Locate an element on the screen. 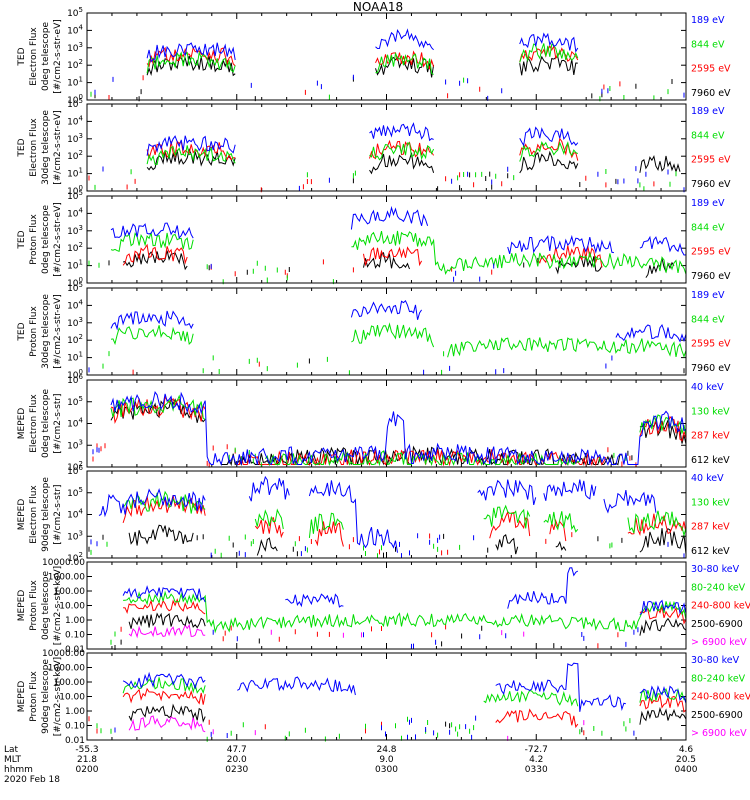  footer-lat: 4.6 is located at coordinates (686, 750).